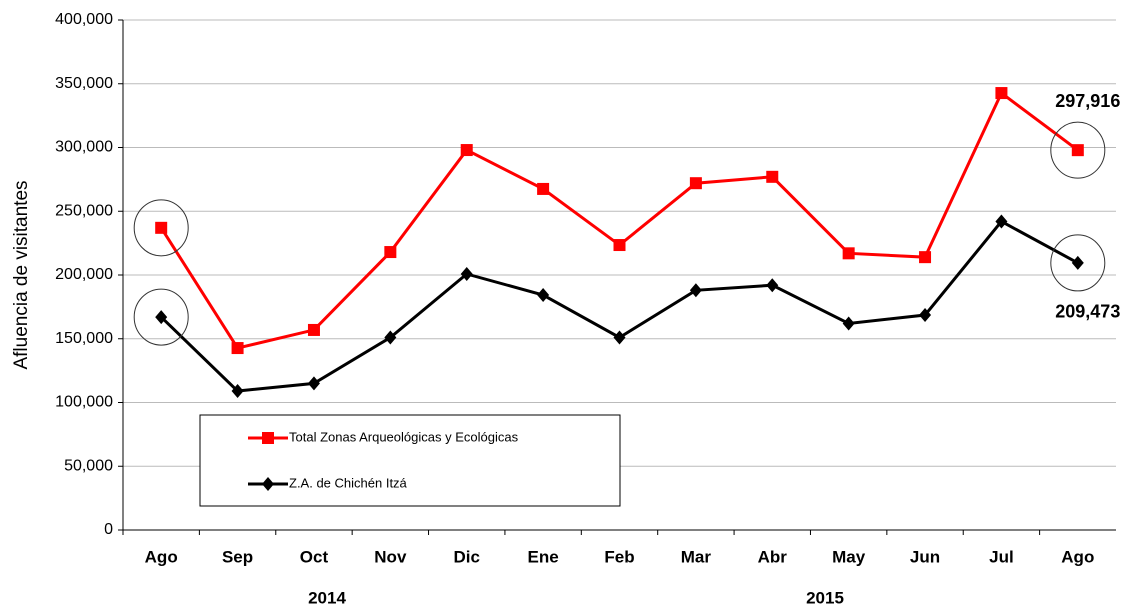 This screenshot has height=612, width=1126. Describe the element at coordinates (773, 556) in the screenshot. I see `x-tick-label: Abr` at that location.